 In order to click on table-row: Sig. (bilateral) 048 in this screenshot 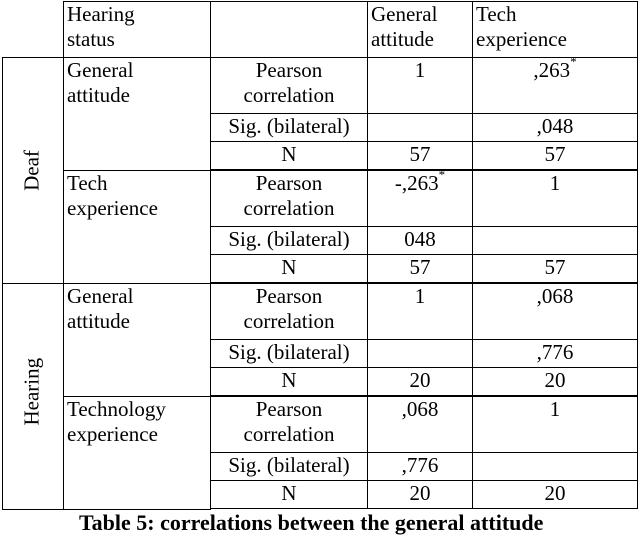, I will do `click(320, 240)`.